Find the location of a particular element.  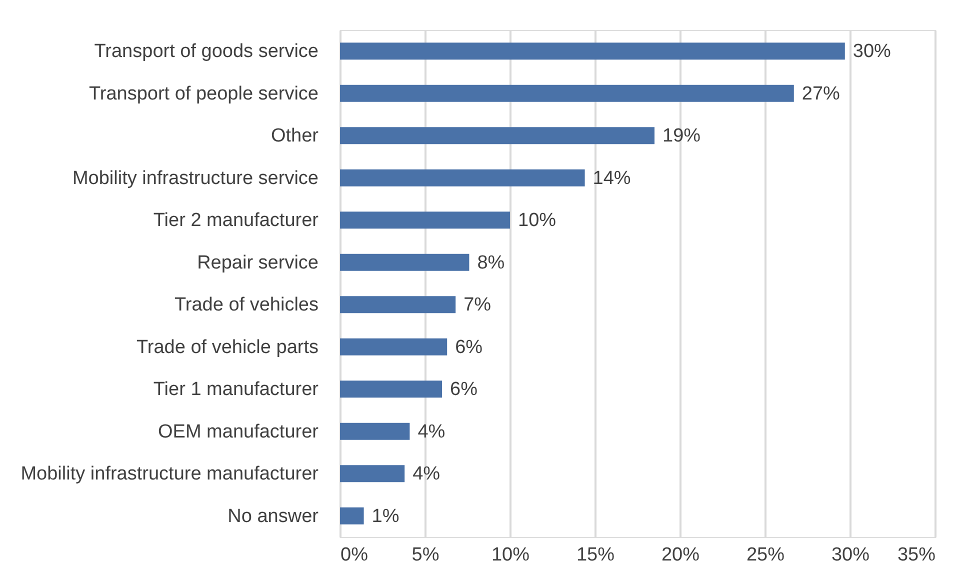

y-tick-label: Tier 2 manufacturer is located at coordinates (236, 221).